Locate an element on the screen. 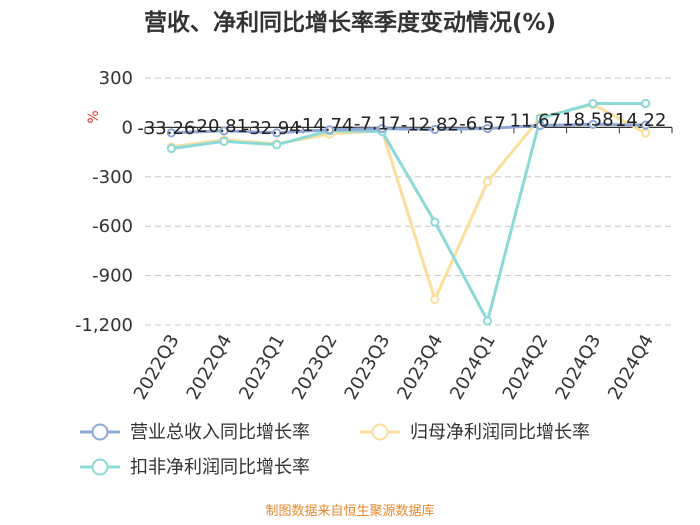 The height and width of the screenshot is (525, 700). data-label: -32.94 is located at coordinates (272, 128).